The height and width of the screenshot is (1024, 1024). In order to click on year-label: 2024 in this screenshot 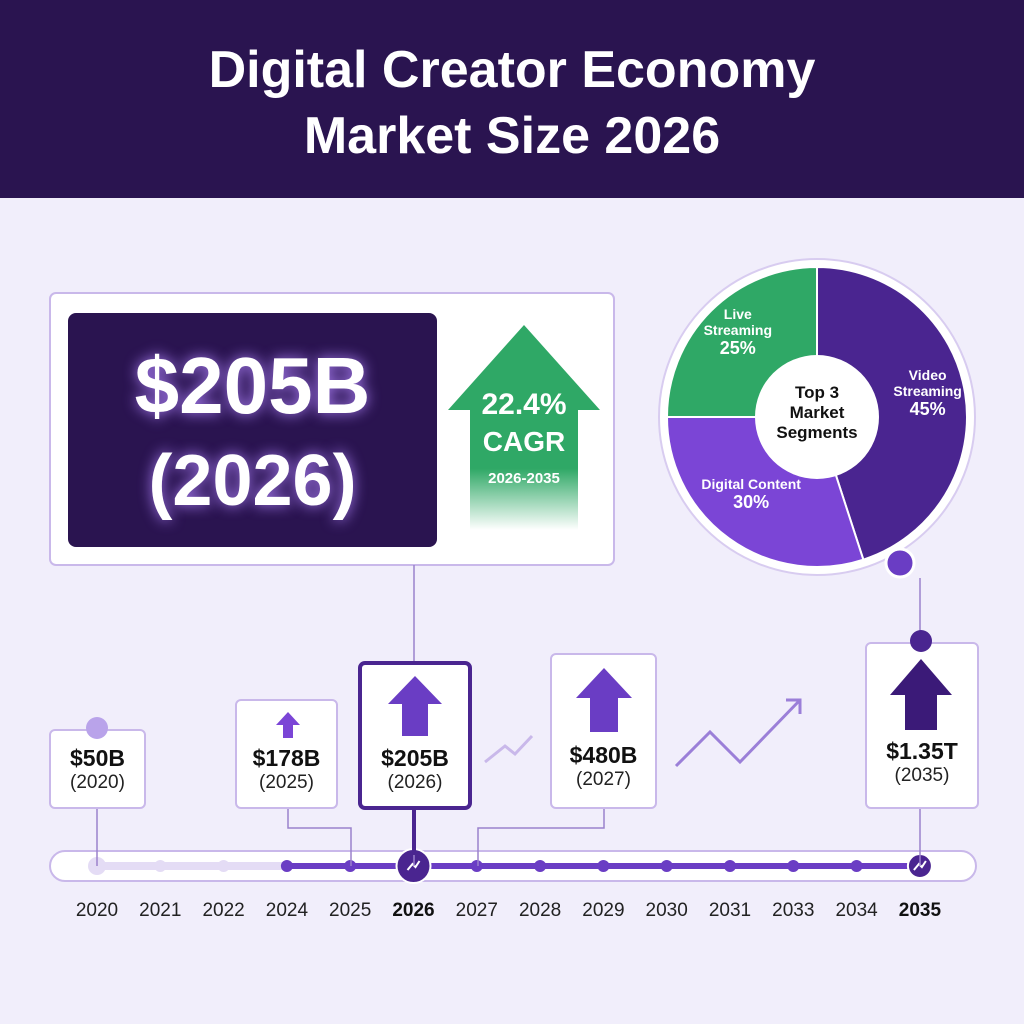, I will do `click(287, 910)`.